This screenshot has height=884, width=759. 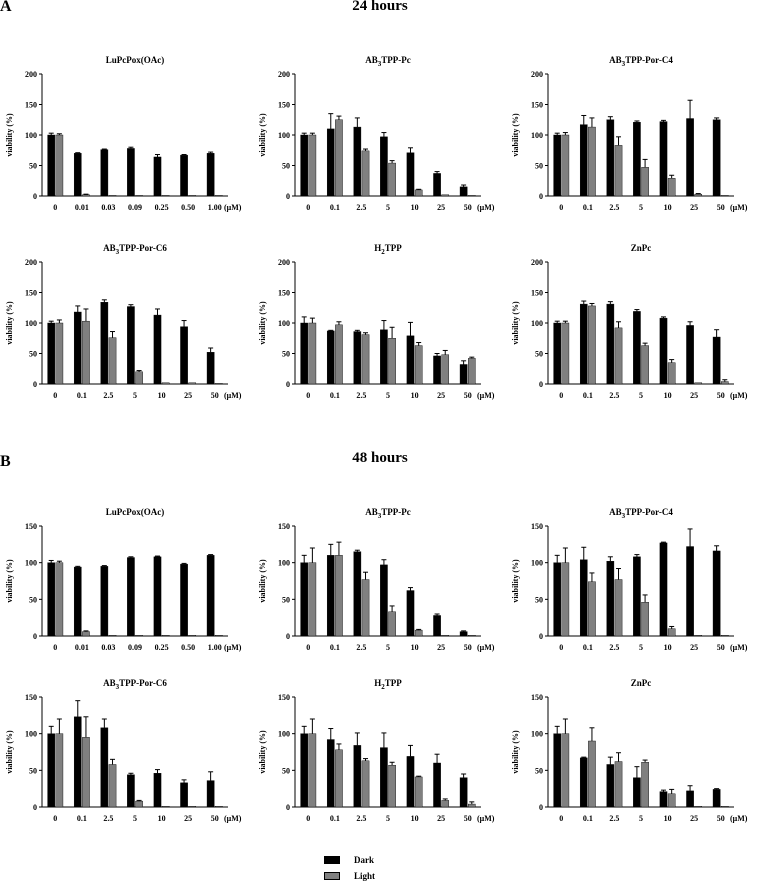 What do you see at coordinates (388, 684) in the screenshot?
I see `chart-10-title: H2TPP` at bounding box center [388, 684].